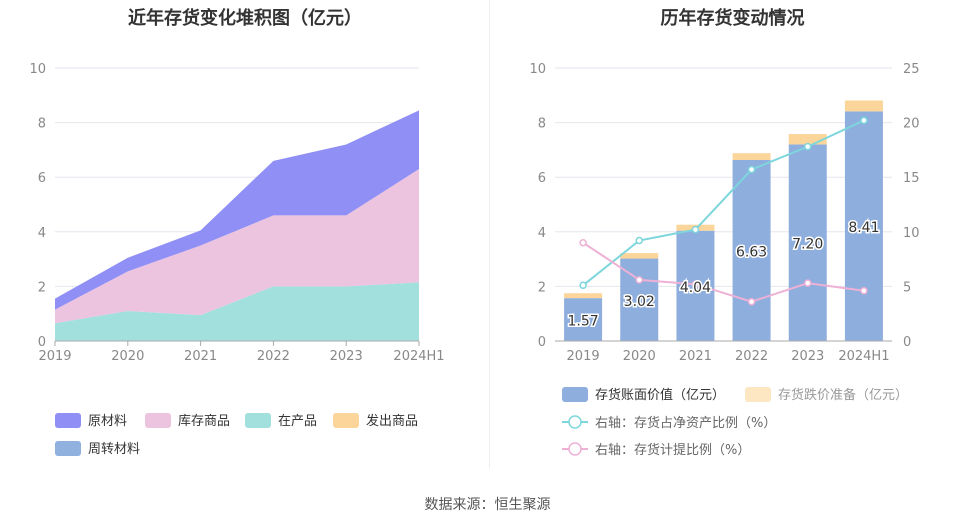 Image resolution: width=975 pixels, height=525 pixels. What do you see at coordinates (911, 233) in the screenshot?
I see `y-right-tick-label: 10` at bounding box center [911, 233].